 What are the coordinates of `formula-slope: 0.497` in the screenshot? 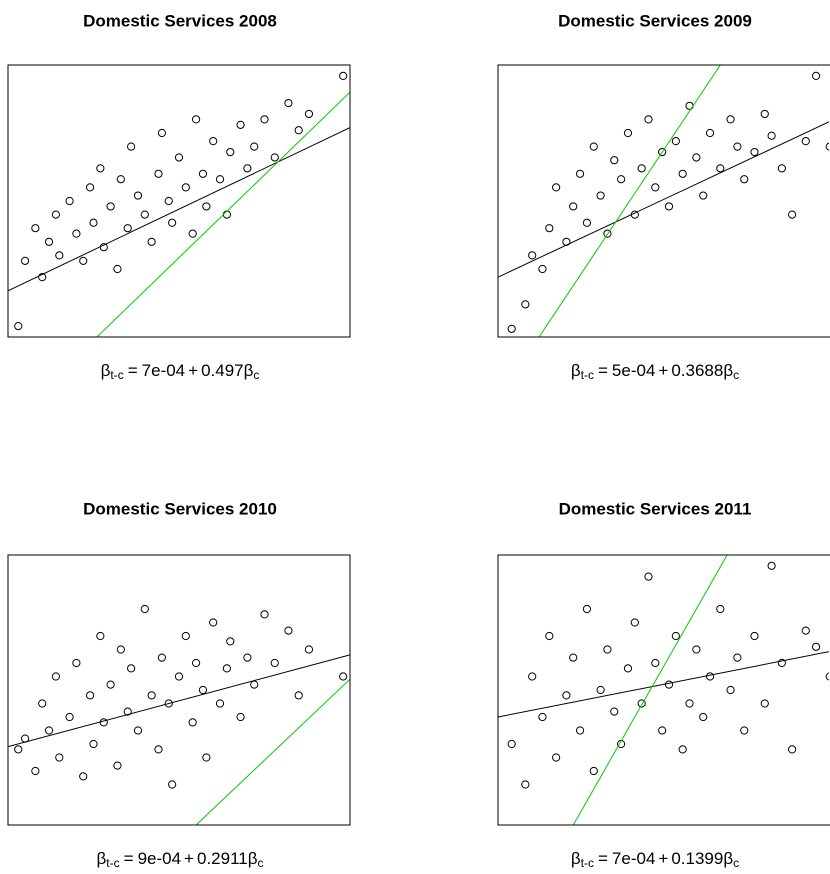 It's located at (222, 370).